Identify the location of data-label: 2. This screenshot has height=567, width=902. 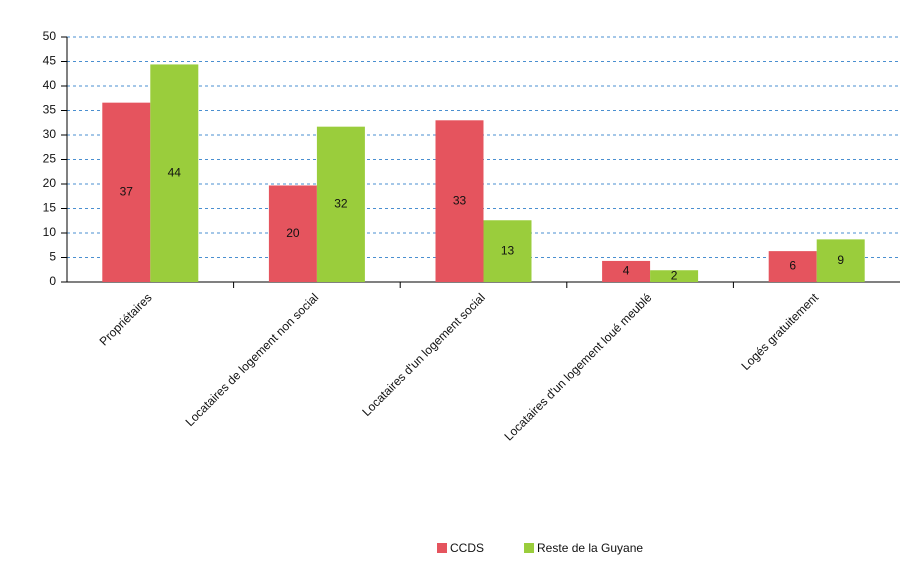
(674, 275).